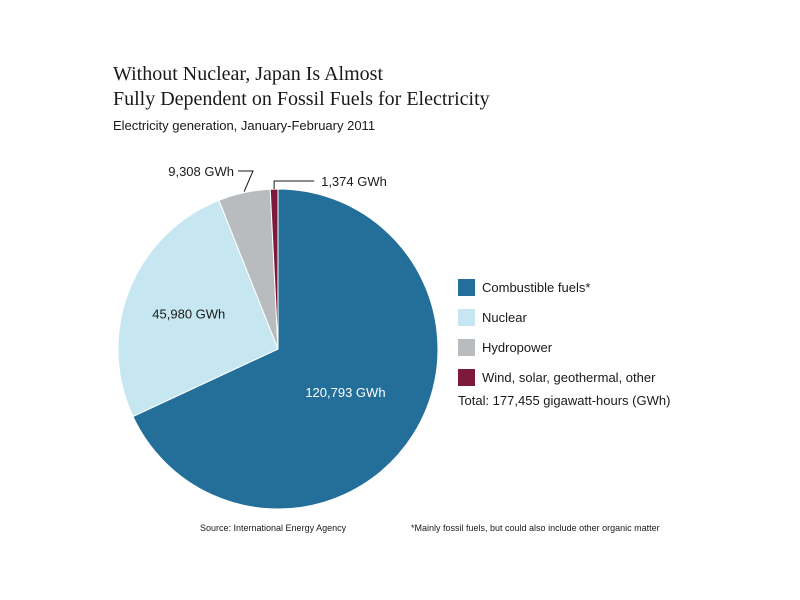 The width and height of the screenshot is (800, 600). I want to click on leader-line-hydropower, so click(246, 181).